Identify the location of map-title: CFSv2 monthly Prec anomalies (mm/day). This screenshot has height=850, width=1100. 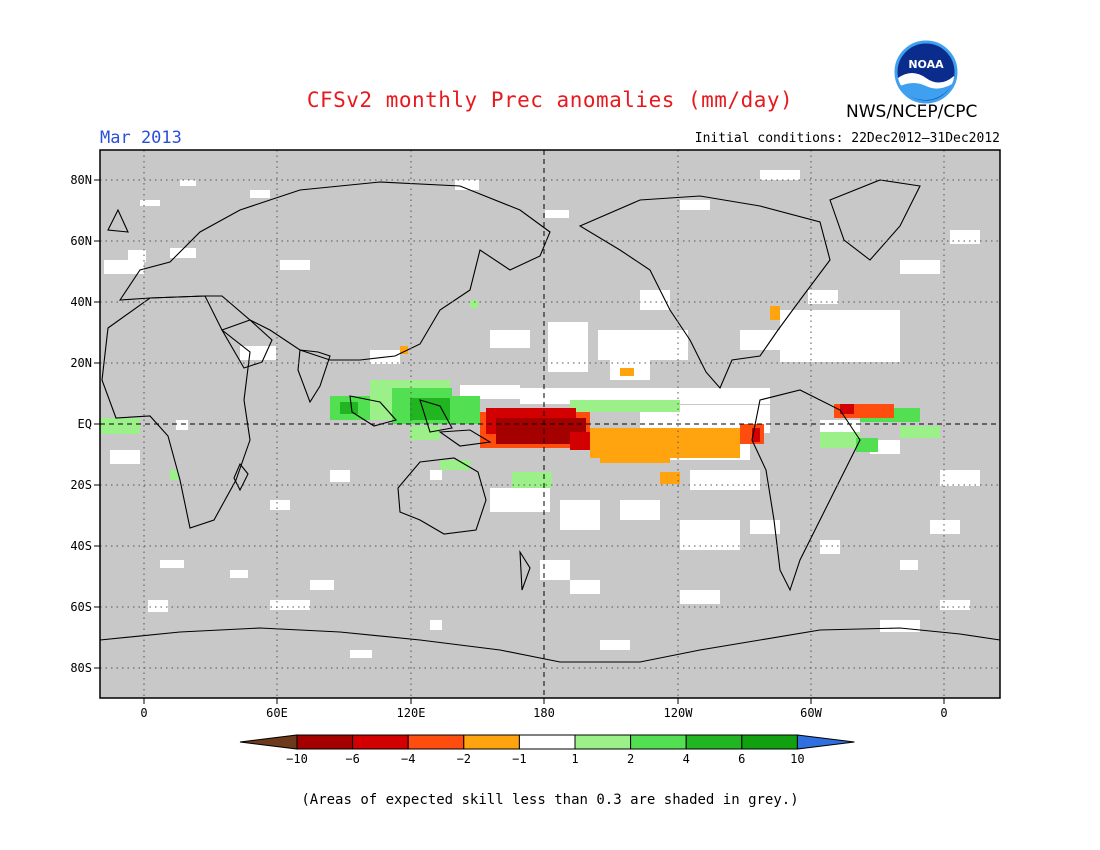
(550, 100).